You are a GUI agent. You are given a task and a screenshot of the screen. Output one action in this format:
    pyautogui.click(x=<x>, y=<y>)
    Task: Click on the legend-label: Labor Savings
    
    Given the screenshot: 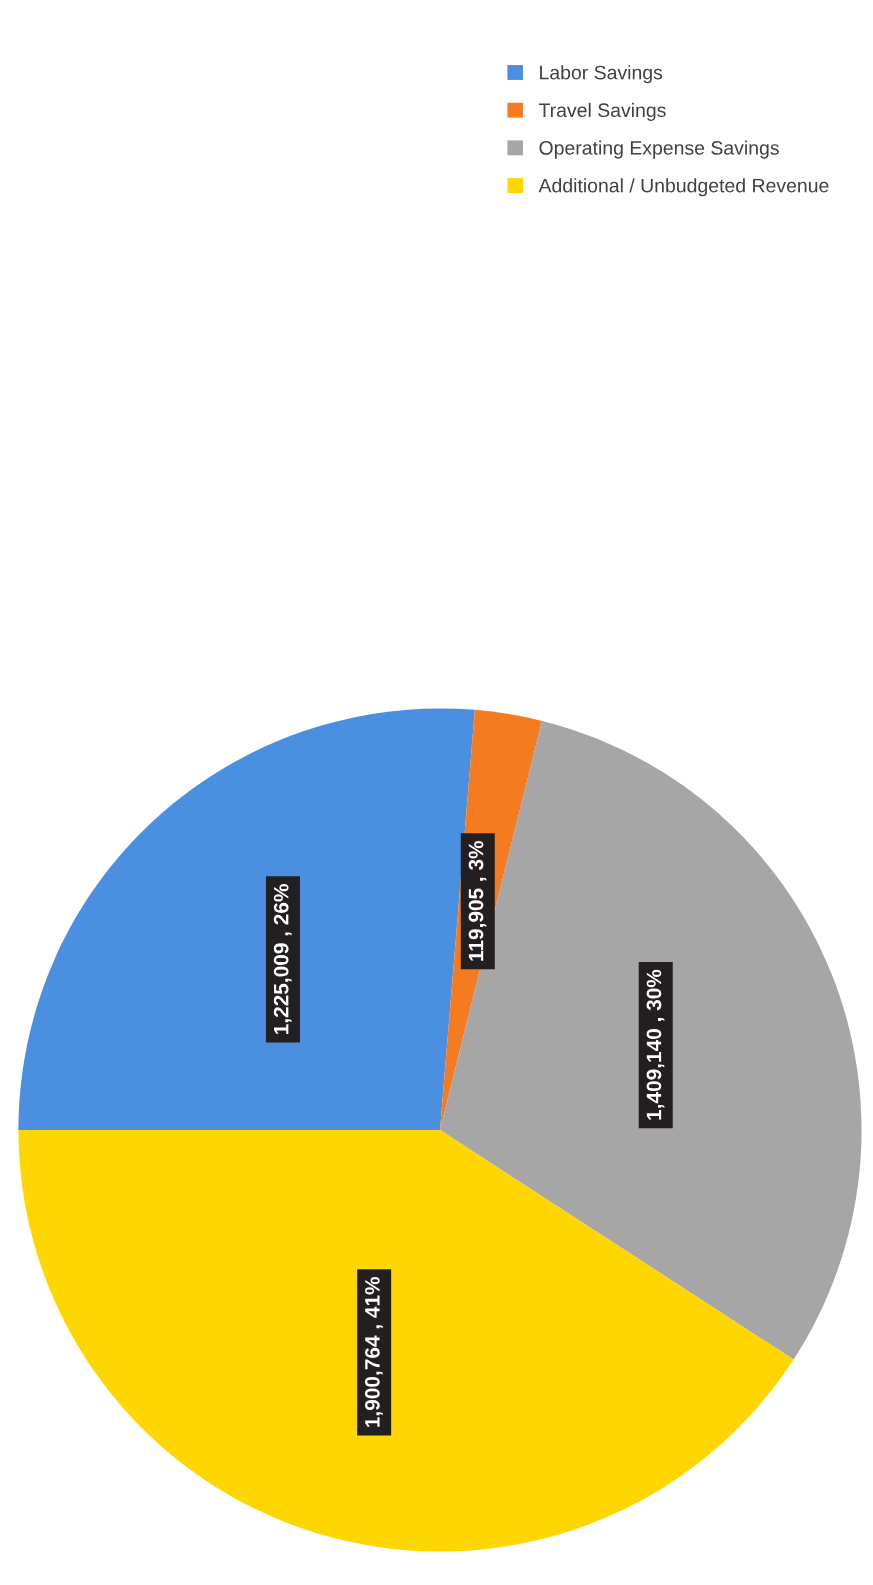 What is the action you would take?
    pyautogui.click(x=601, y=74)
    